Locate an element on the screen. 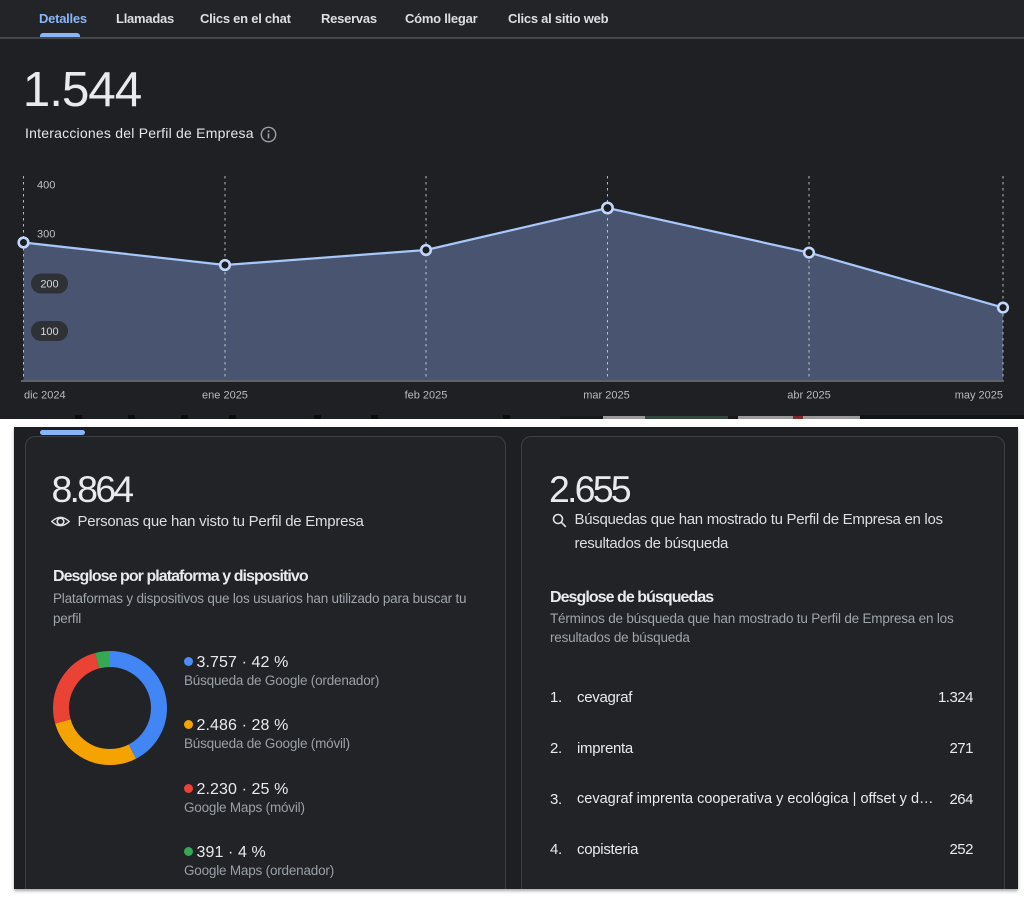 The image size is (1024, 909). svg-text: dic 2024 is located at coordinates (45, 396).